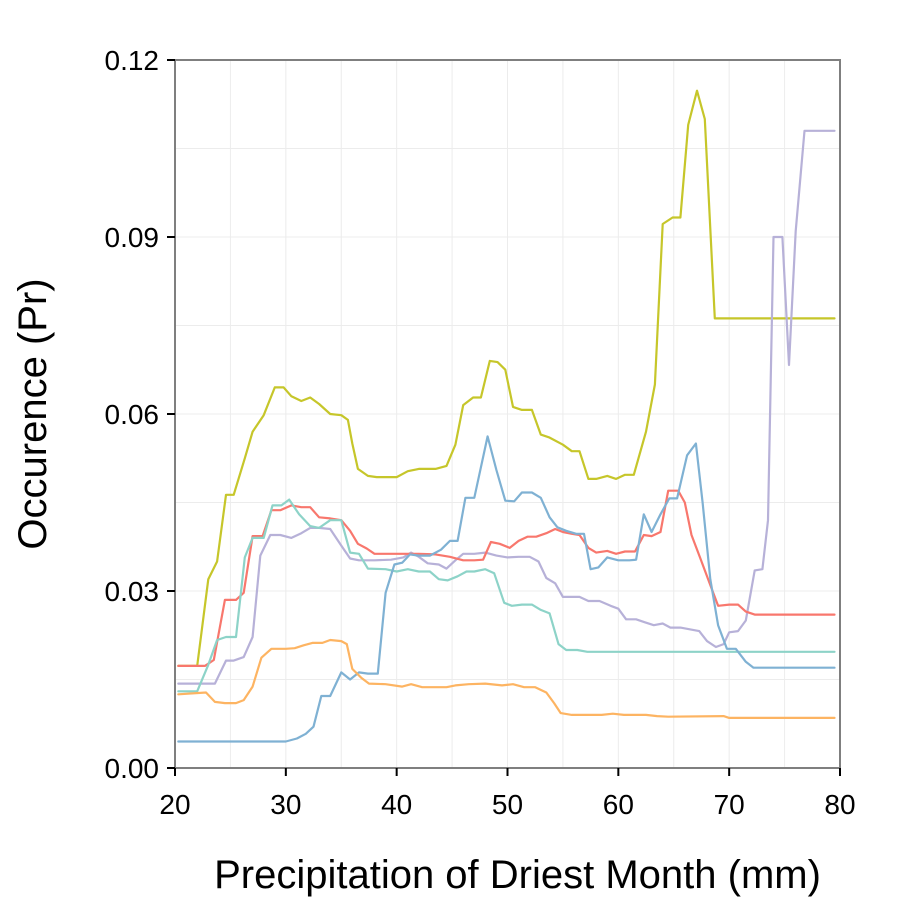  Describe the element at coordinates (285, 804) in the screenshot. I see `x-tick-label: 30` at that location.